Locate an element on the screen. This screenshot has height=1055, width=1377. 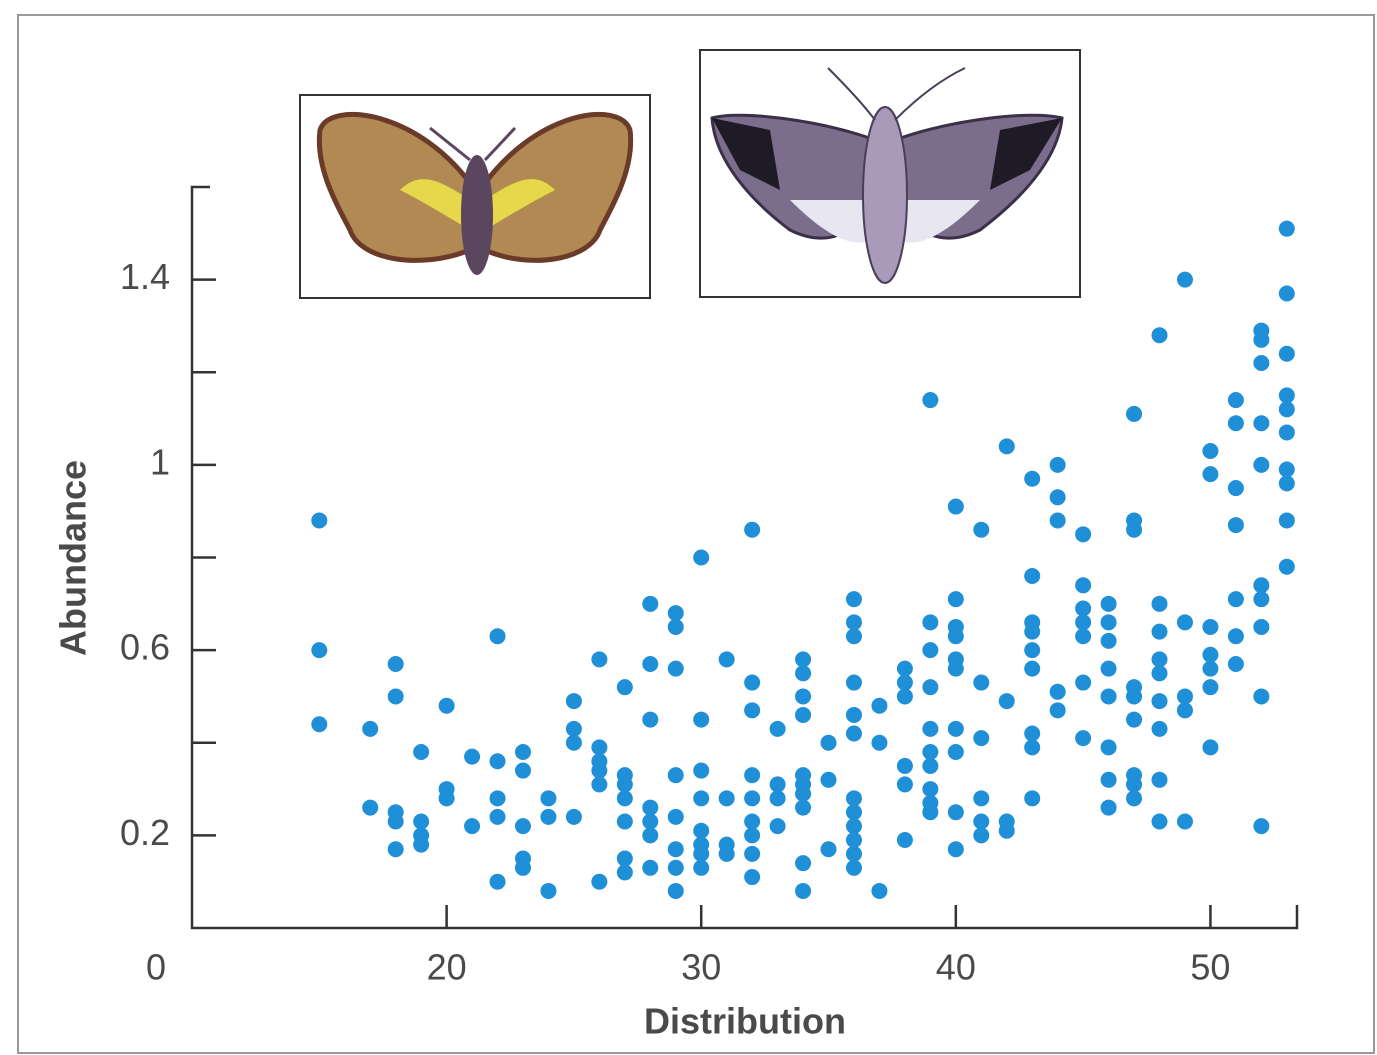
x-tick-label: 40 is located at coordinates (956, 967).